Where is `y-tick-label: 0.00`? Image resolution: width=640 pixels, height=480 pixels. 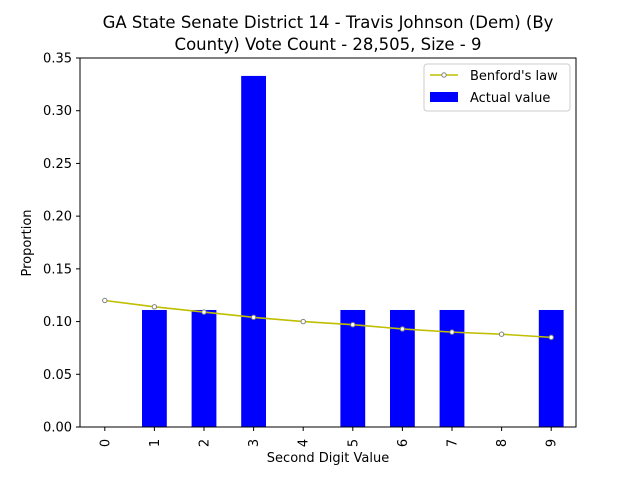
y-tick-label: 0.00 is located at coordinates (57, 428).